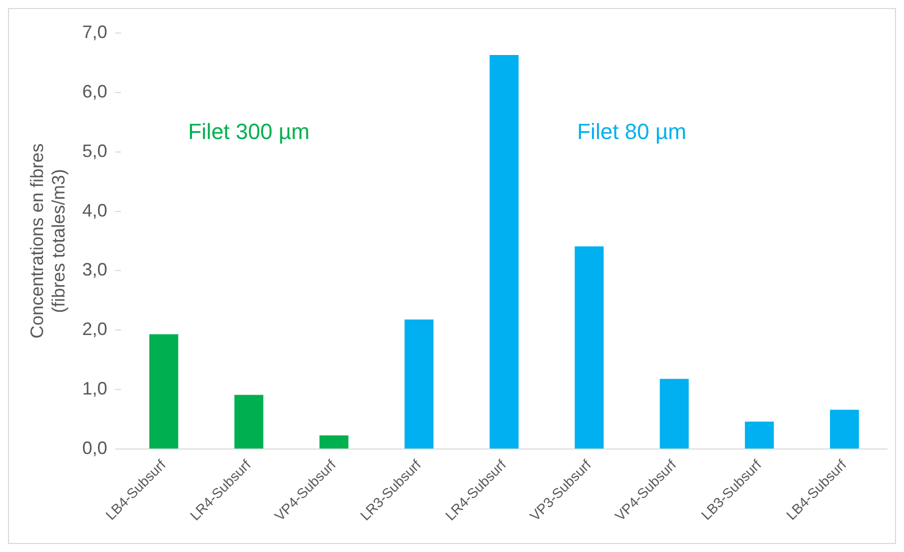  Describe the element at coordinates (249, 131) in the screenshot. I see `text: Filet 300 µm` at that location.